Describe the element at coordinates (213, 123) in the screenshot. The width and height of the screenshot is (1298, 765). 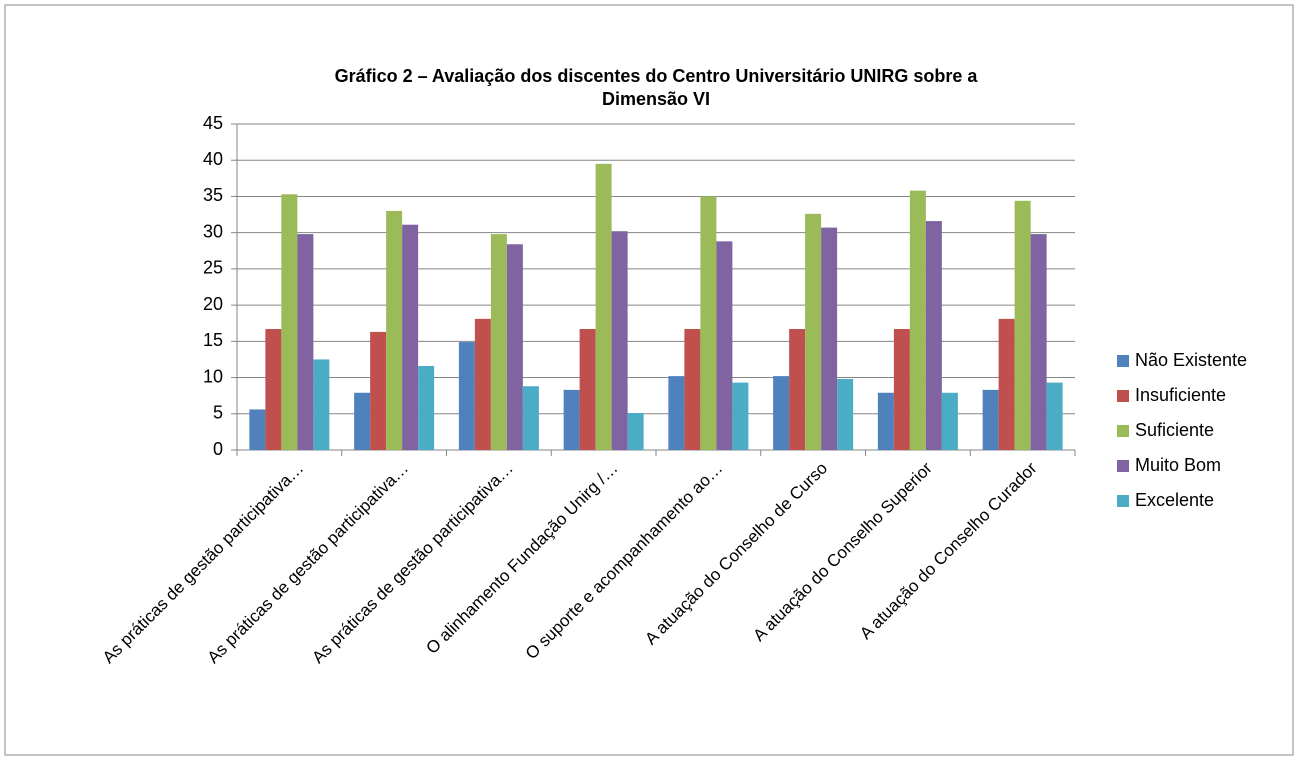
I see `y-tick-label: 45` at that location.